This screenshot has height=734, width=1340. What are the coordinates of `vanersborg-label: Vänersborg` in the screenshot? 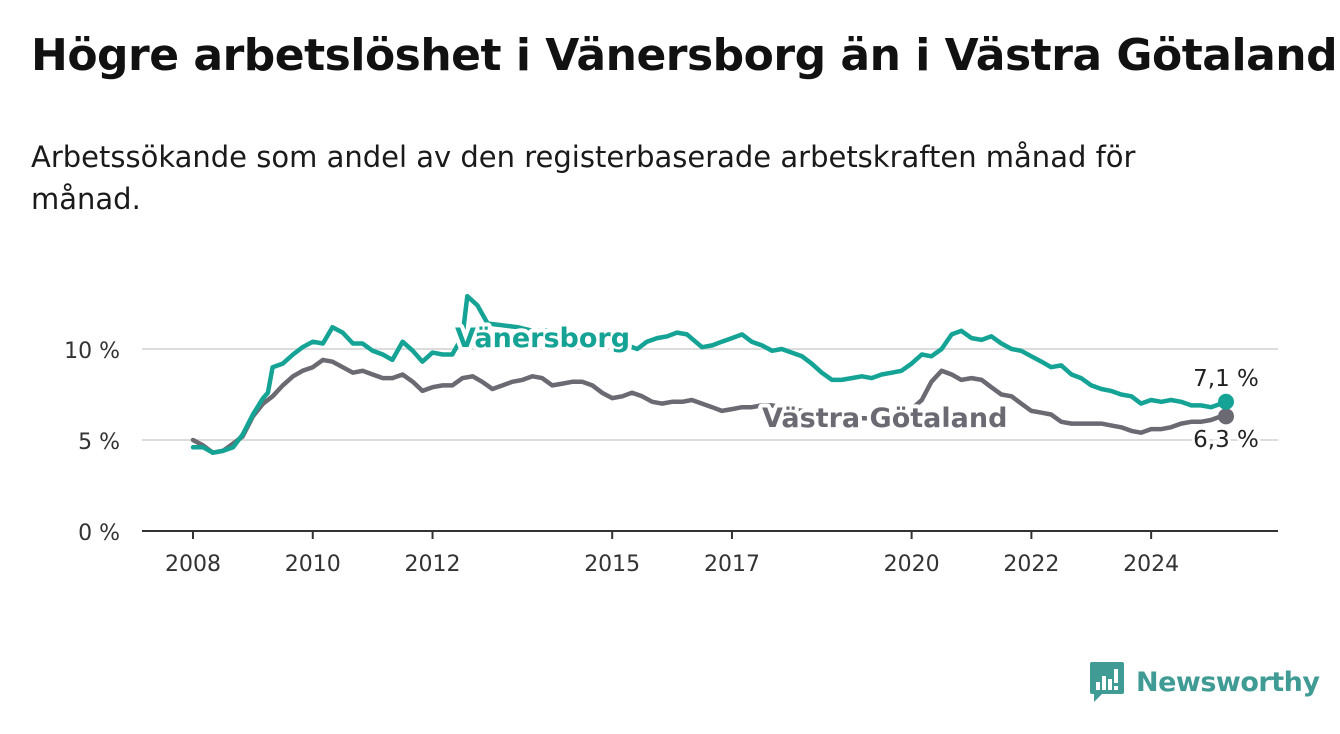 It's located at (542, 338).